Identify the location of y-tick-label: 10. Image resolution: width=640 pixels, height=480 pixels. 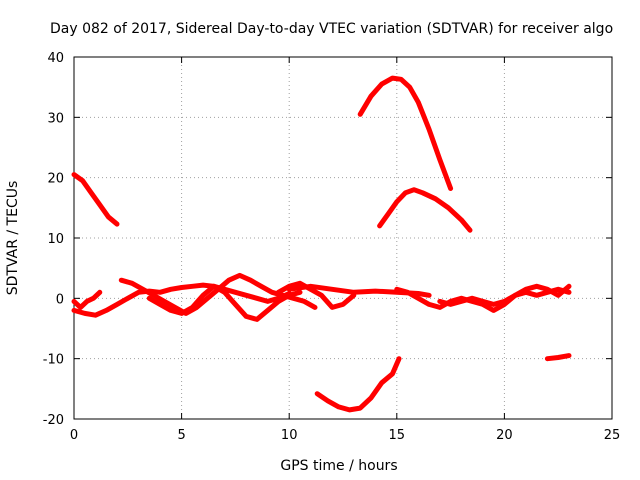
(55, 239).